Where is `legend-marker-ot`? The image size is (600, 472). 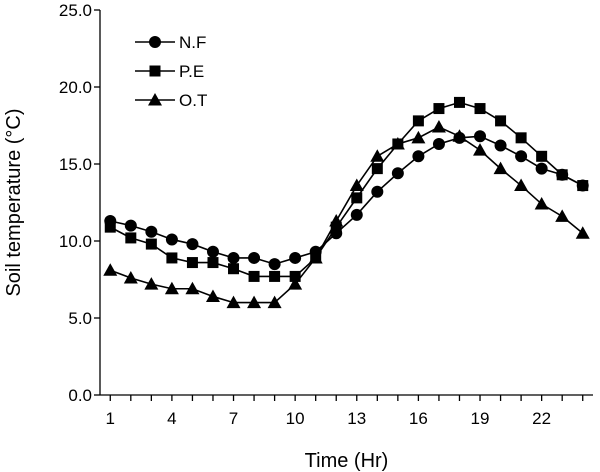 legend-marker-ot is located at coordinates (155, 99).